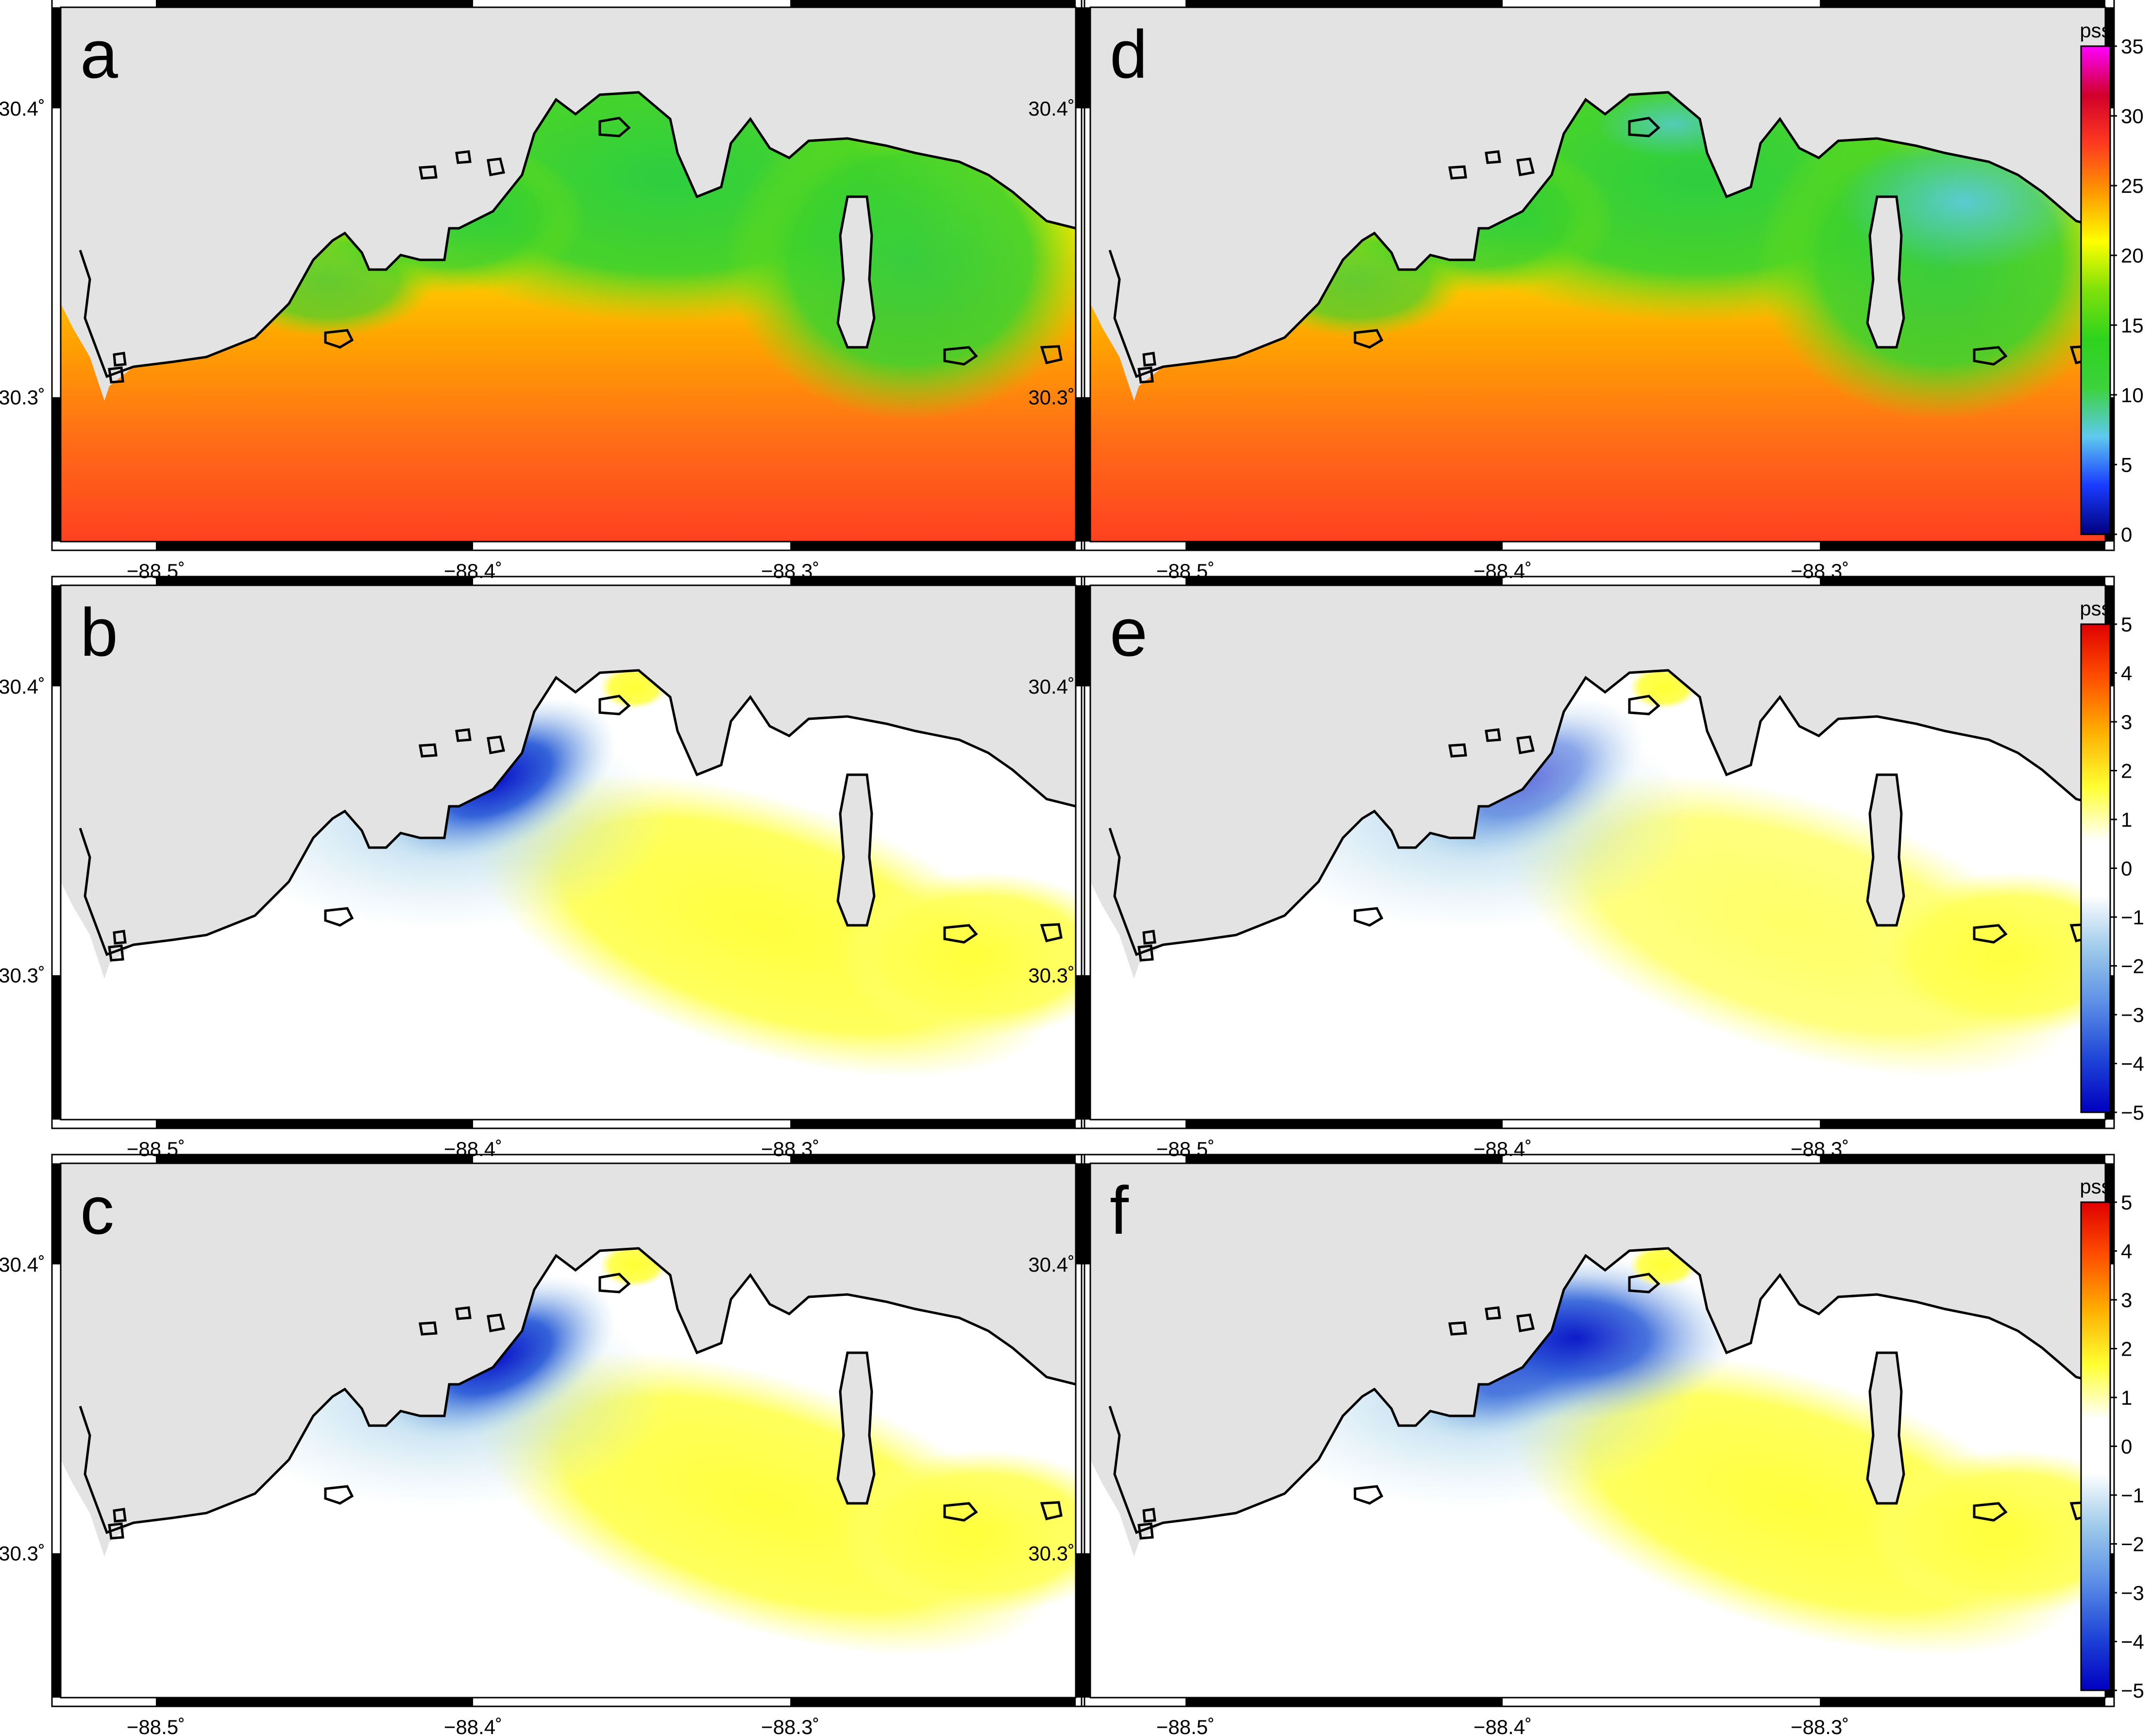  What do you see at coordinates (2133, 1496) in the screenshot?
I see `colorbar-tick-label: −1` at bounding box center [2133, 1496].